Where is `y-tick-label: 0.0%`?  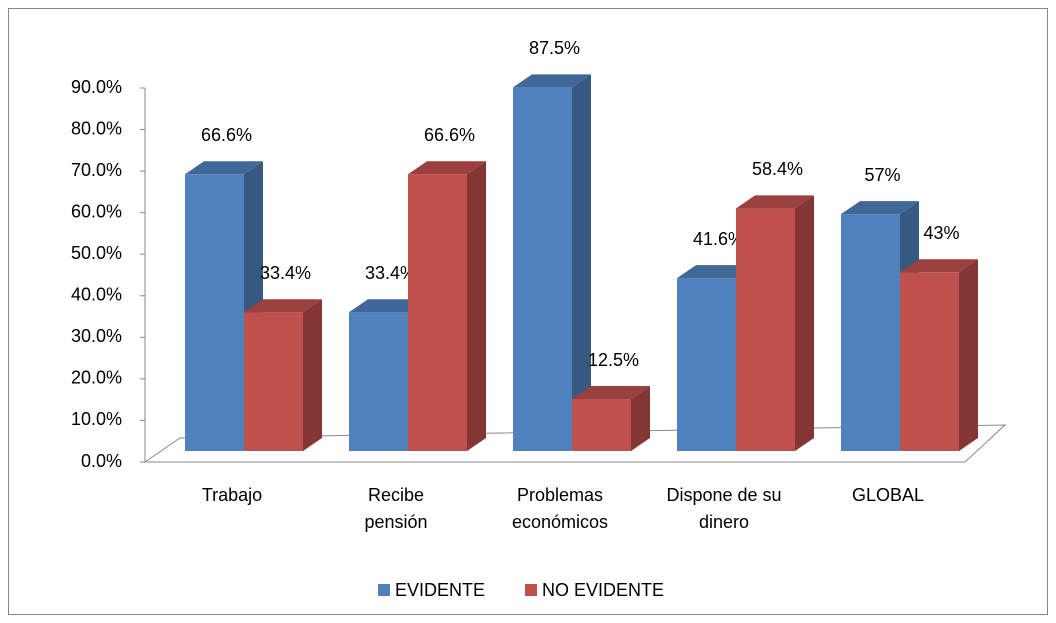
y-tick-label: 0.0% is located at coordinates (101, 461).